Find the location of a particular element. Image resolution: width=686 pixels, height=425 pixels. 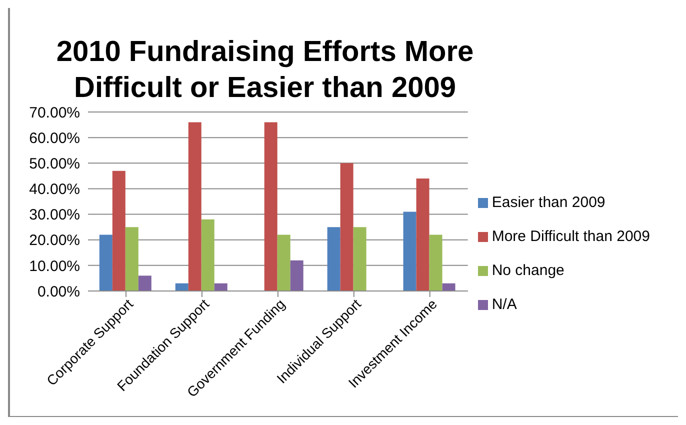

y-tick-label: 10.00% is located at coordinates (54, 266).